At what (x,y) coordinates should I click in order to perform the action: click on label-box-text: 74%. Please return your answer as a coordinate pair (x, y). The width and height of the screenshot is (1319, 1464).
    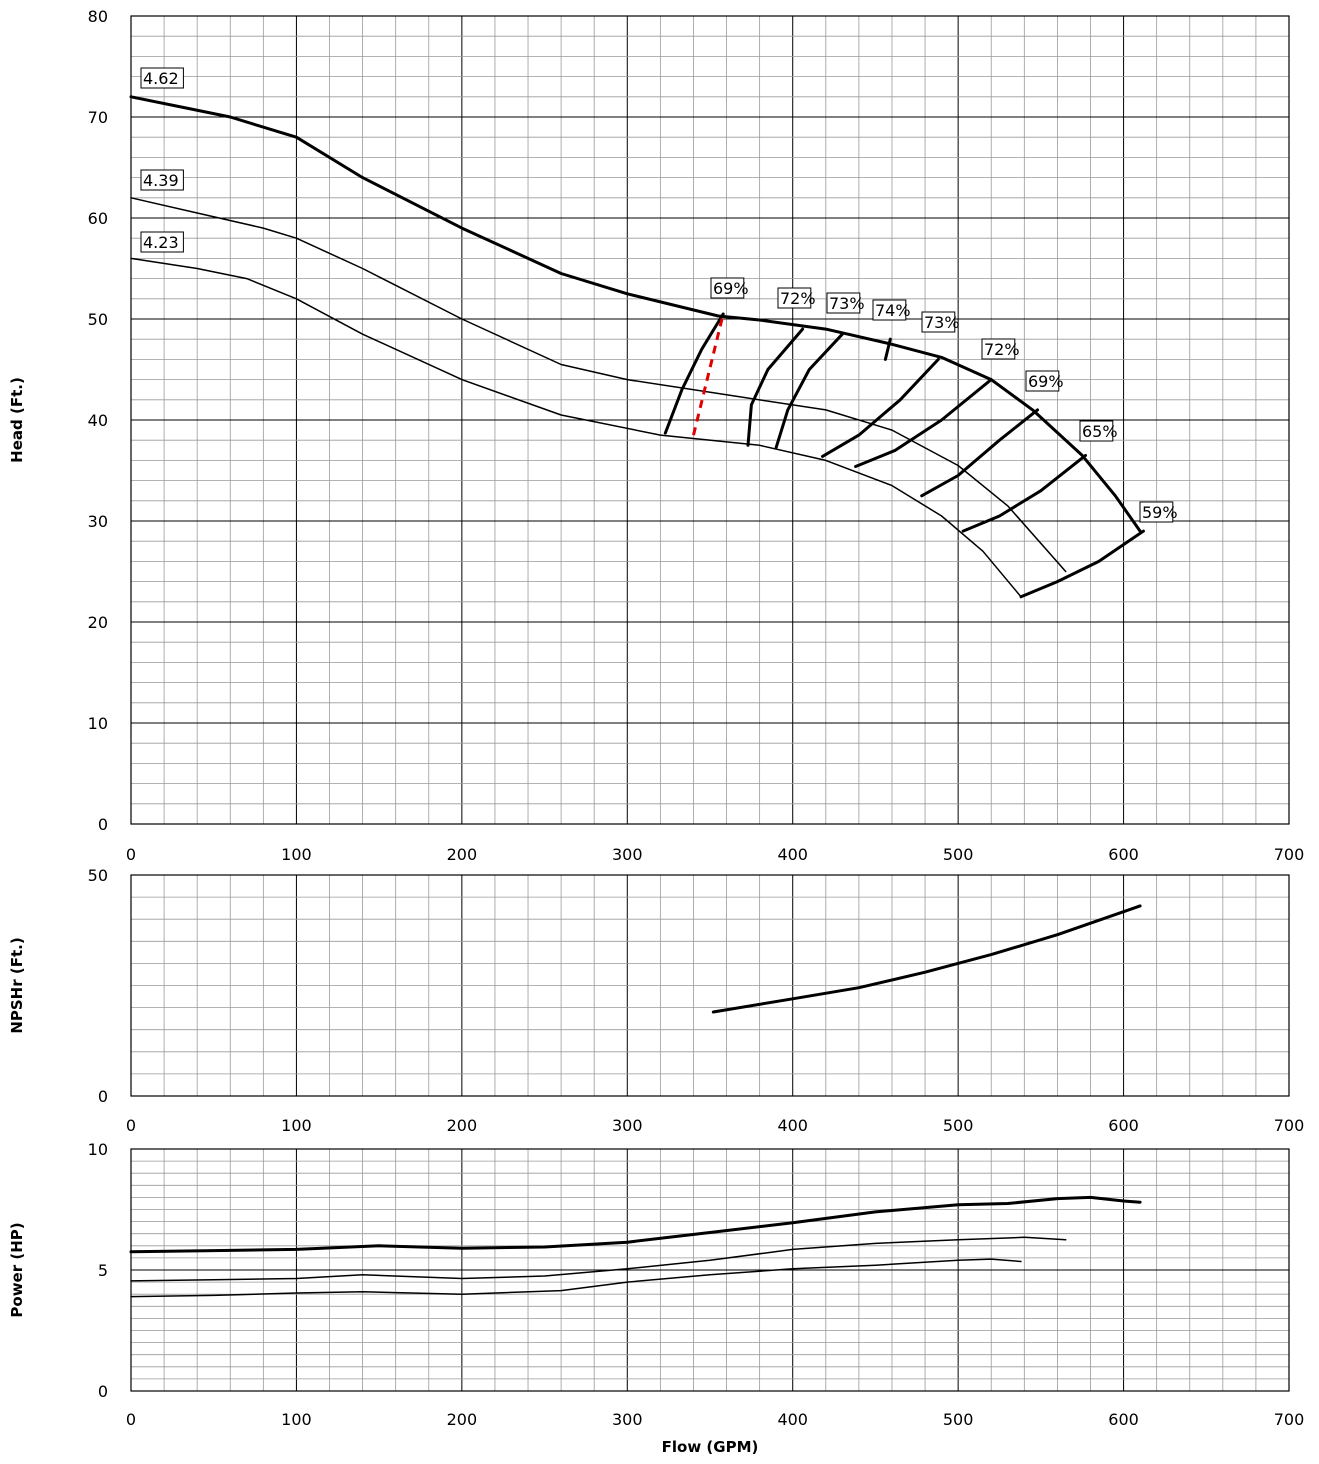
    Looking at the image, I should click on (893, 310).